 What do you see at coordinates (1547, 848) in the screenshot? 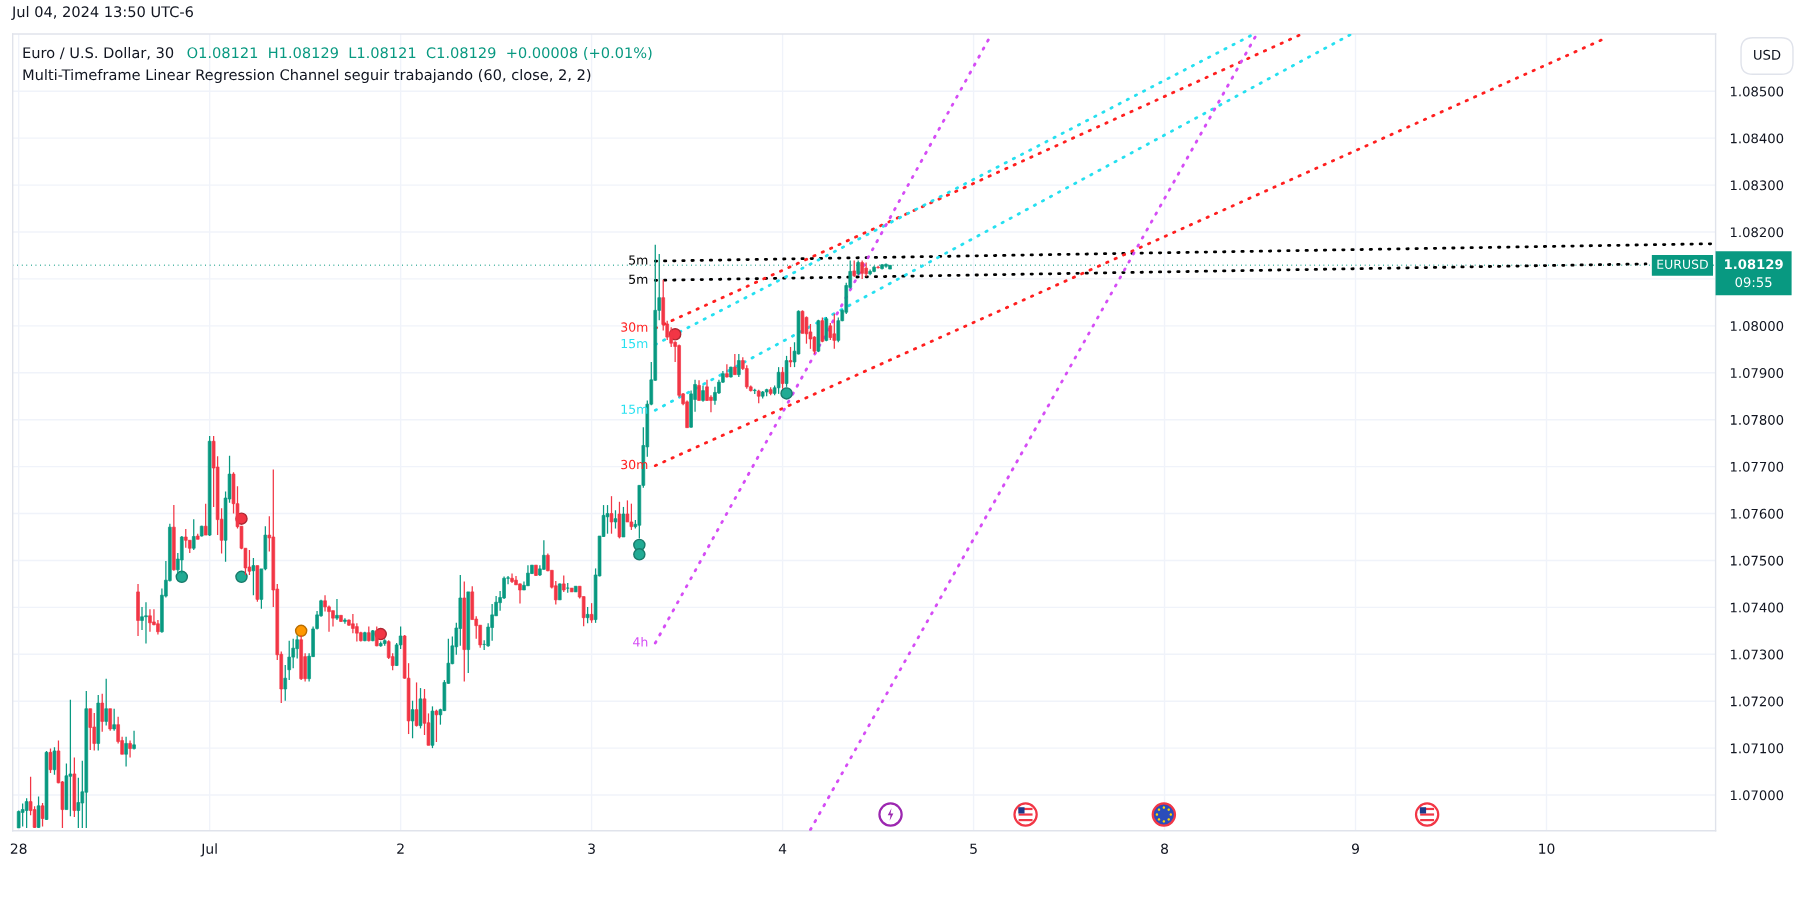
I see `x-tick-label: 10` at bounding box center [1547, 848].